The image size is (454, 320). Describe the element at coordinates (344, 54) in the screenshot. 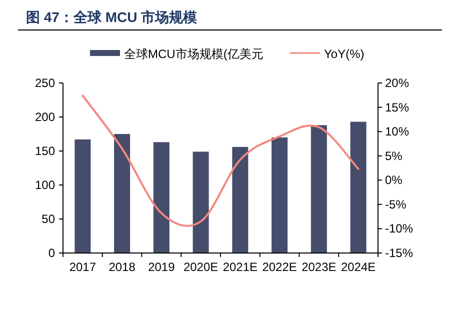

I see `legend-label: YoY(%)` at that location.